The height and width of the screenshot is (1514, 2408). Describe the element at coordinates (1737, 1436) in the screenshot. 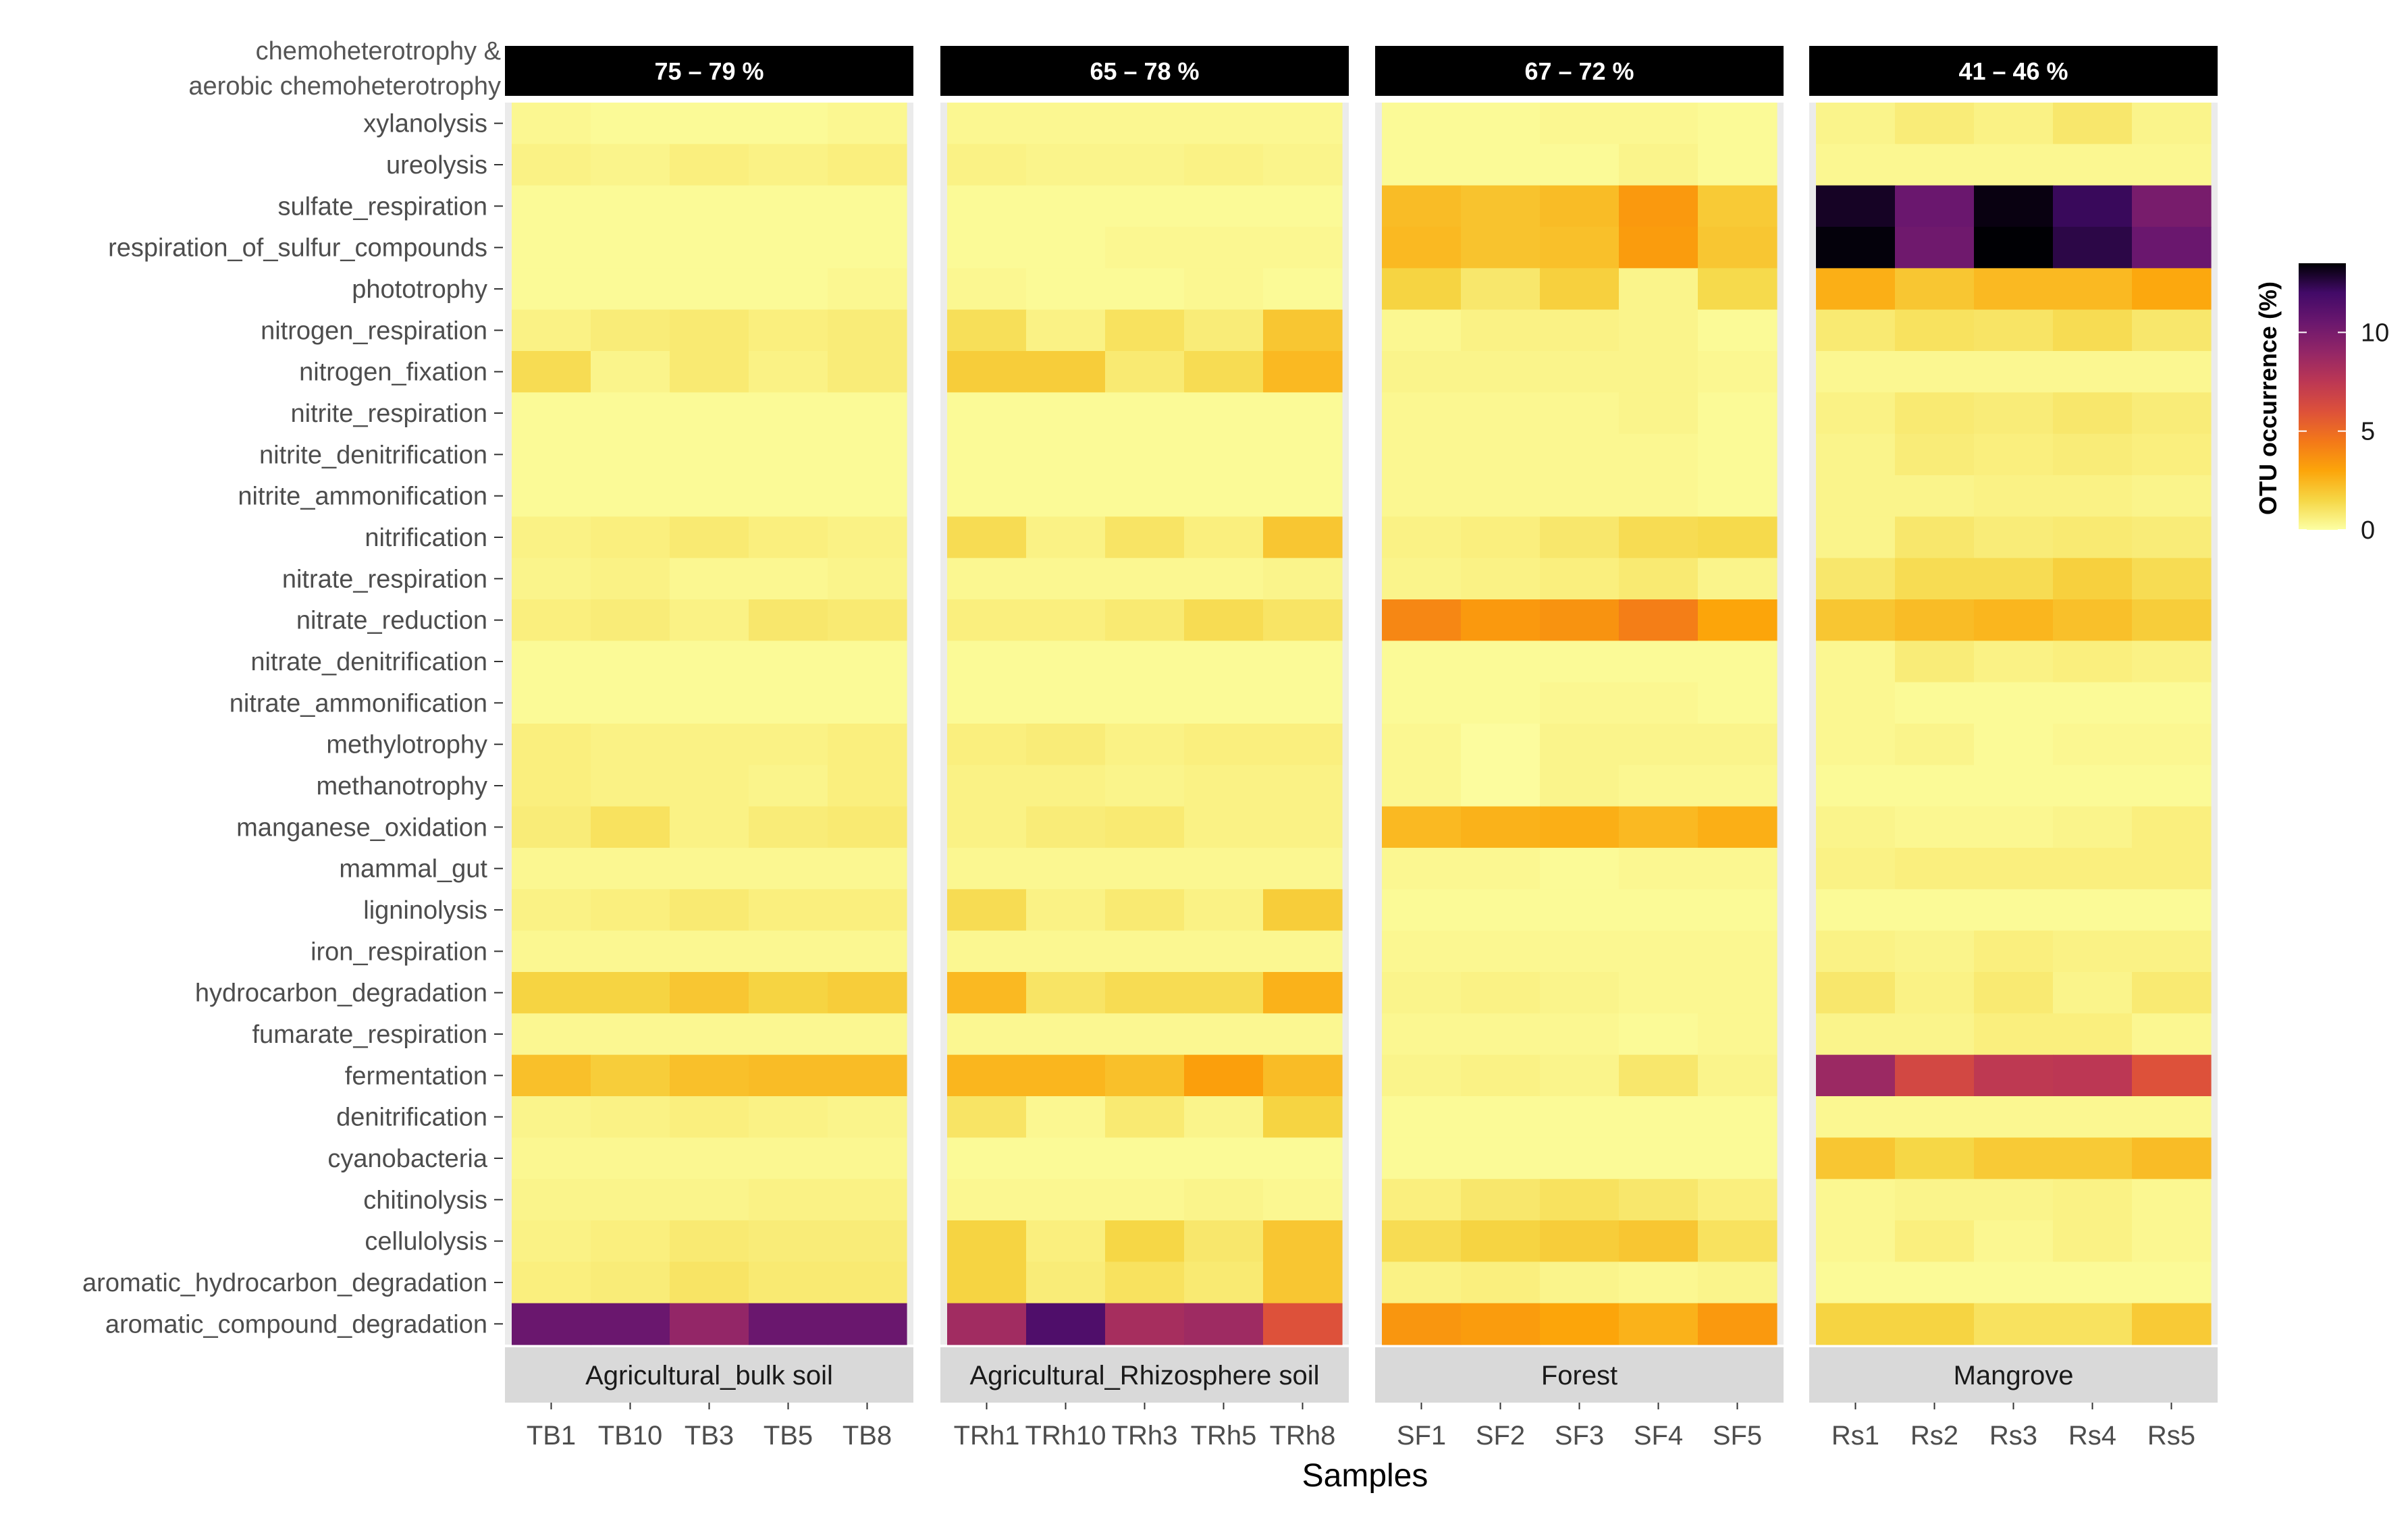

I see `x-tick-label: SF5` at that location.